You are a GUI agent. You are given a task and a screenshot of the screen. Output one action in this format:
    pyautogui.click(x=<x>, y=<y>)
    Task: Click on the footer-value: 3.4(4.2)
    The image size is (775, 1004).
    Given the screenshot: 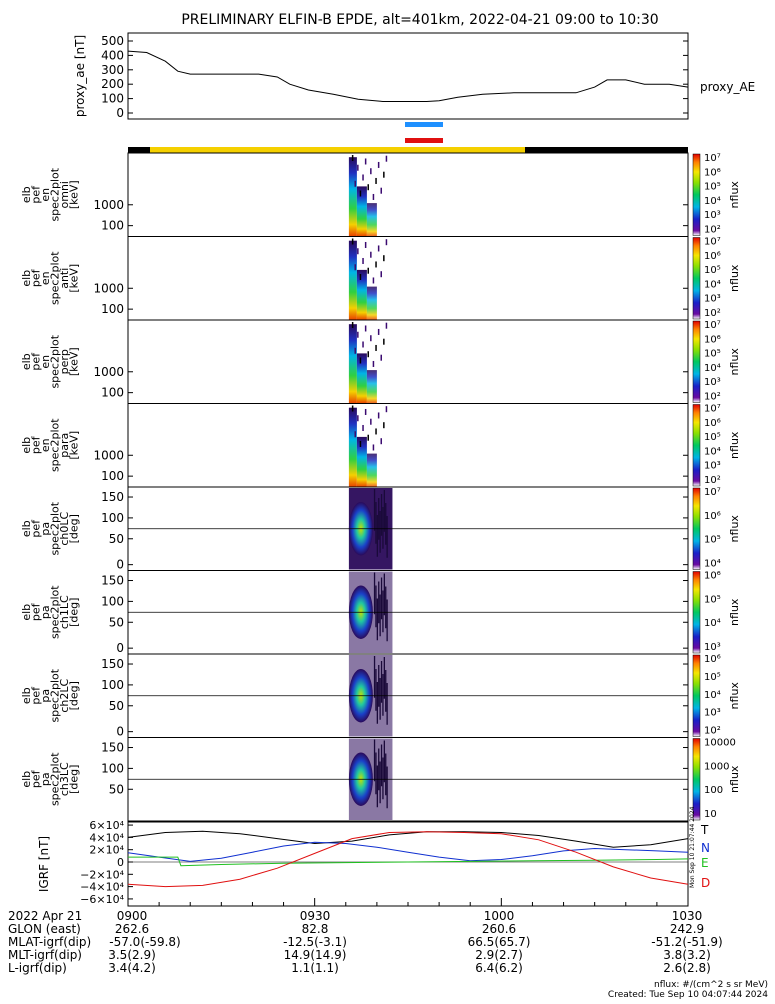 What is the action you would take?
    pyautogui.click(x=132, y=968)
    